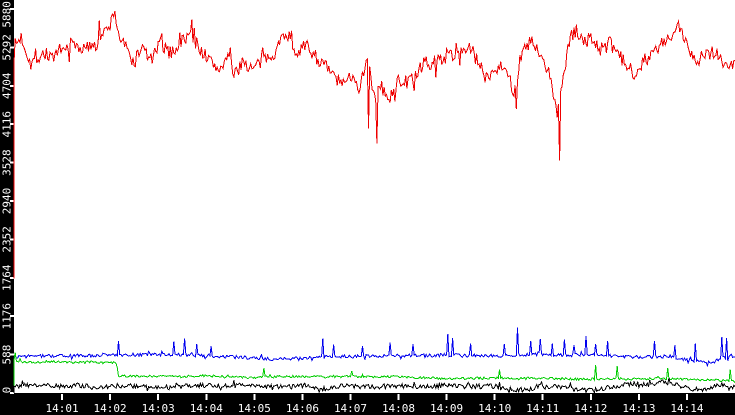 This screenshot has width=735, height=415. What do you see at coordinates (542, 408) in the screenshot?
I see `x-axis-tick-label: 14:11` at bounding box center [542, 408].